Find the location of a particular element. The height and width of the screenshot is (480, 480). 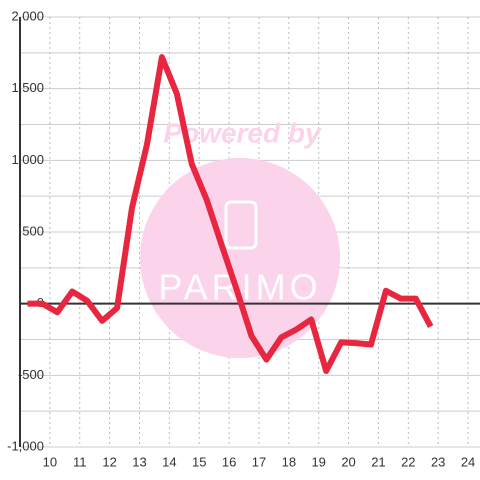

x-tick-label: 23 is located at coordinates (438, 461).